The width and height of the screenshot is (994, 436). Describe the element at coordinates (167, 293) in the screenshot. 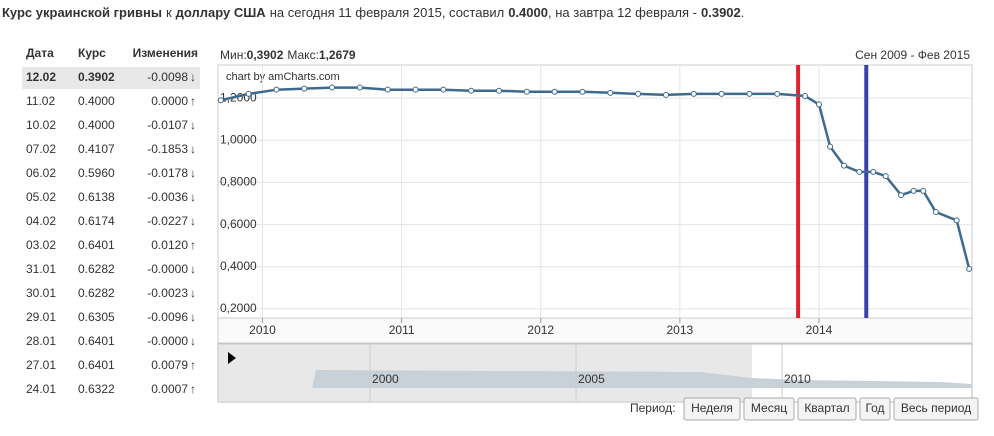

I see `change-cell: -0.0023` at that location.